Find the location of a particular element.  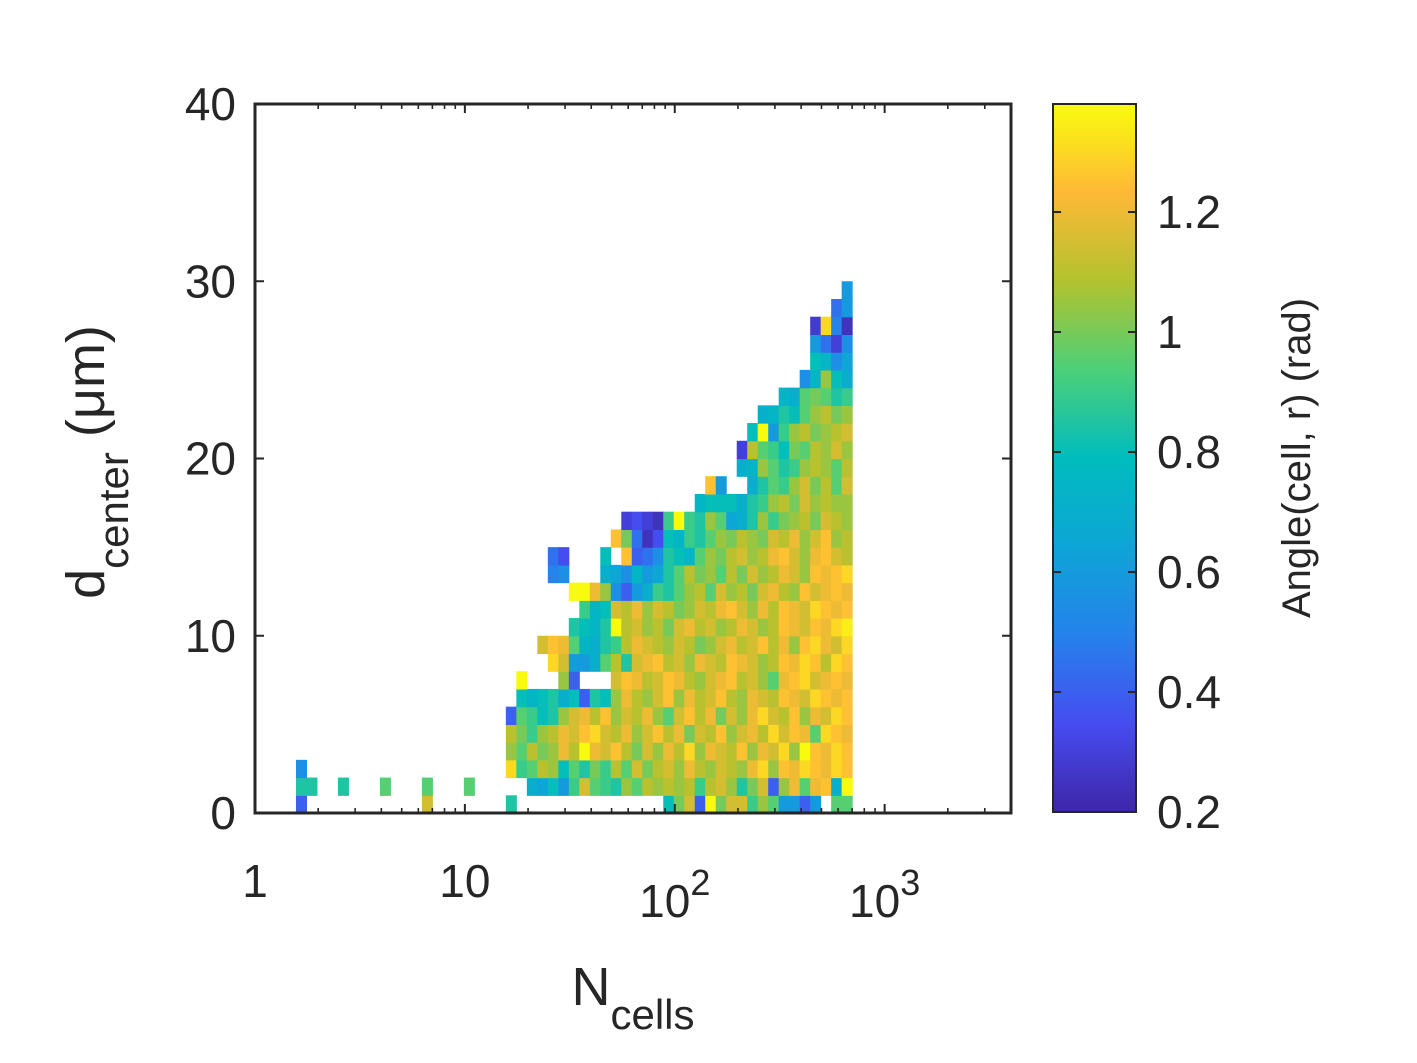

colorbar-tick-label: 0.6 is located at coordinates (1189, 572).